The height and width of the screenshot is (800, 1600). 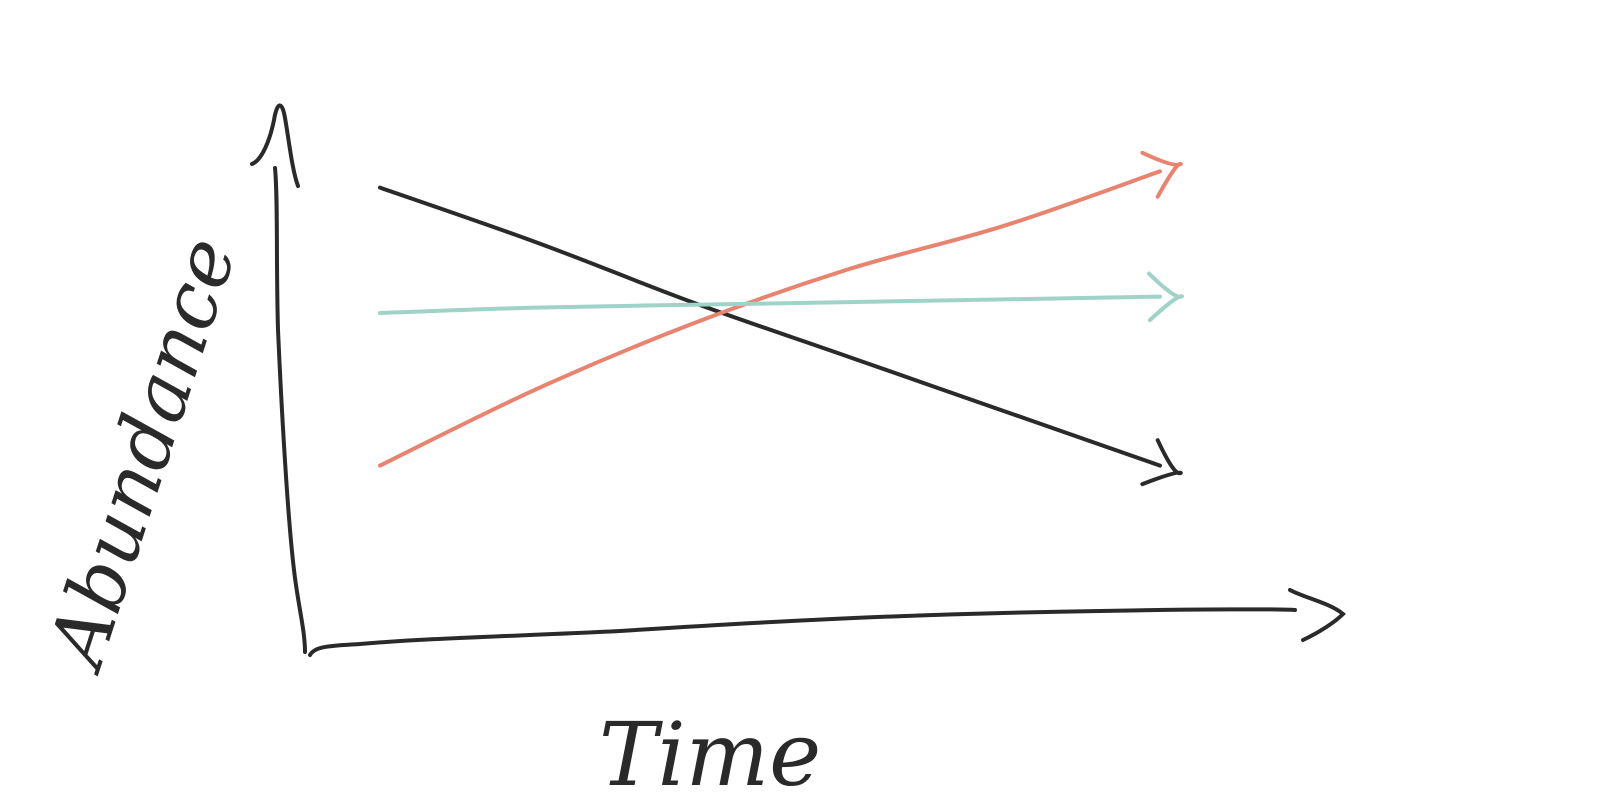 I want to click on x-axis-arrowhead, so click(x=1317, y=615).